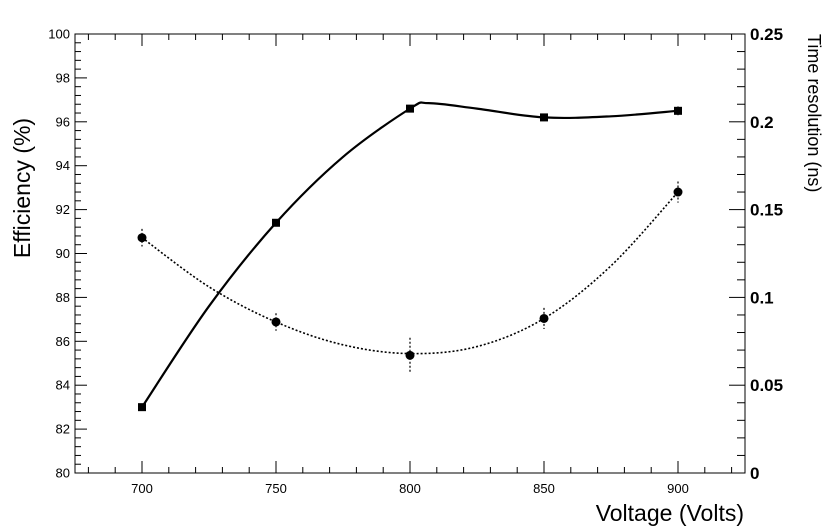 The image size is (830, 527). What do you see at coordinates (22, 188) in the screenshot?
I see `y-axis-title-left: Efficiency (%)` at bounding box center [22, 188].